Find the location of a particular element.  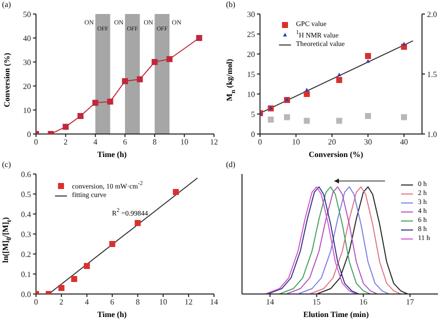

x-axis-title: Conversion (%) is located at coordinates (336, 154).